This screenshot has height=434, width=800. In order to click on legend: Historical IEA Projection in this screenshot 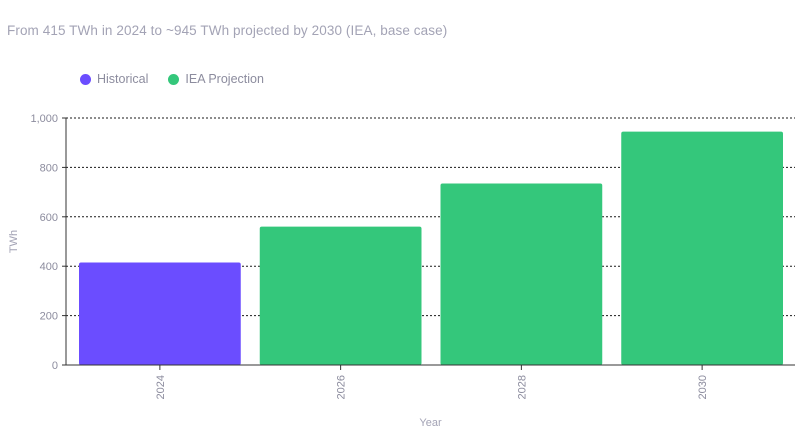, I will do `click(172, 79)`.